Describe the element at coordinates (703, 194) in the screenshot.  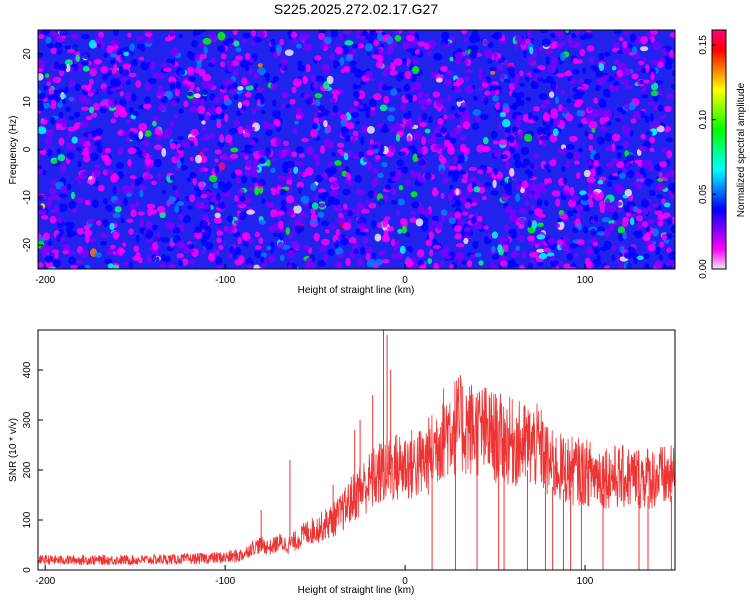
I see `colorbar-tick-label: 0.05` at that location.